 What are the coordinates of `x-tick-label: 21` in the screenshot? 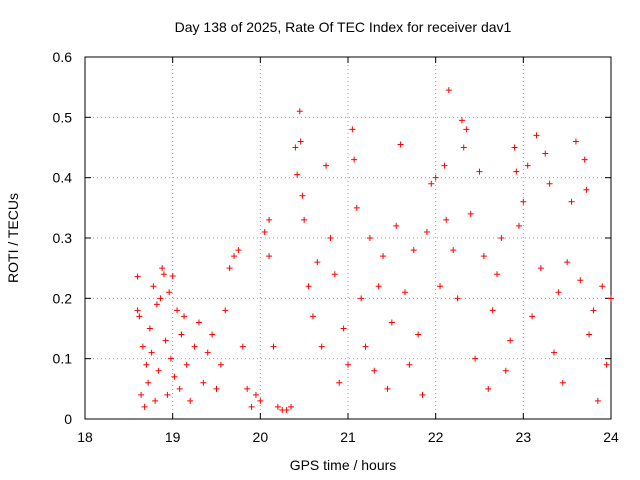 It's located at (348, 437).